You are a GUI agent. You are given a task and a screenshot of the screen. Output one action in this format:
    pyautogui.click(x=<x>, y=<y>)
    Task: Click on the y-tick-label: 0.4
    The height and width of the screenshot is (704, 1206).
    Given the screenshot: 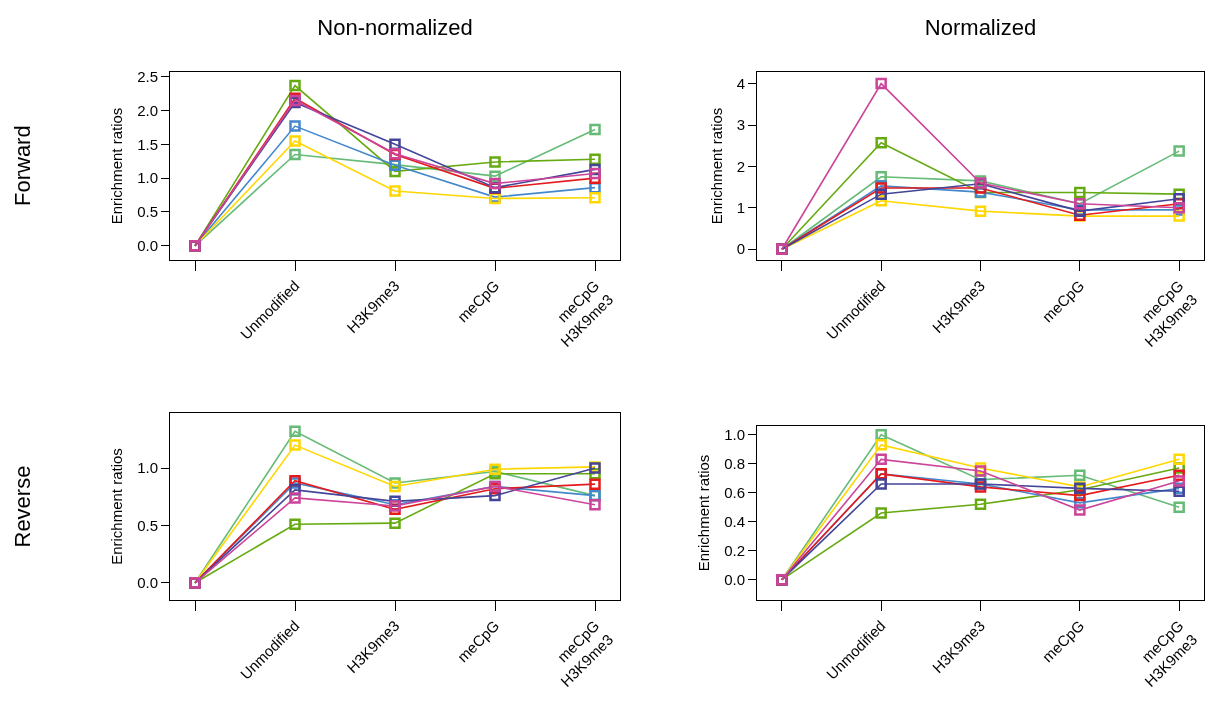 What is the action you would take?
    pyautogui.click(x=734, y=521)
    